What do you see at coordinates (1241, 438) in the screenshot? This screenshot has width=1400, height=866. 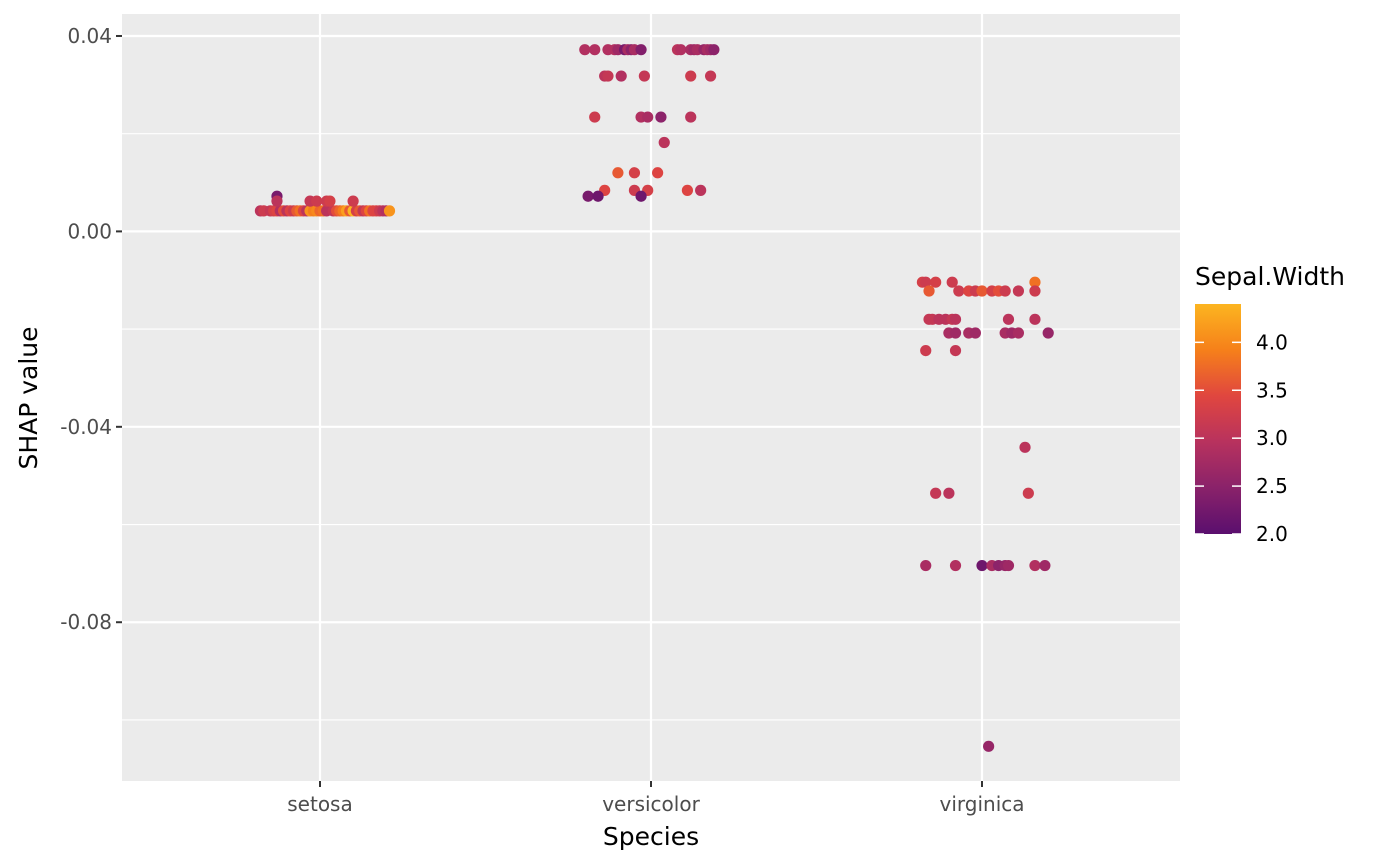 I see `legend-ticks: 4.0 3.5 3.0 2.5 2.0` at bounding box center [1241, 438].